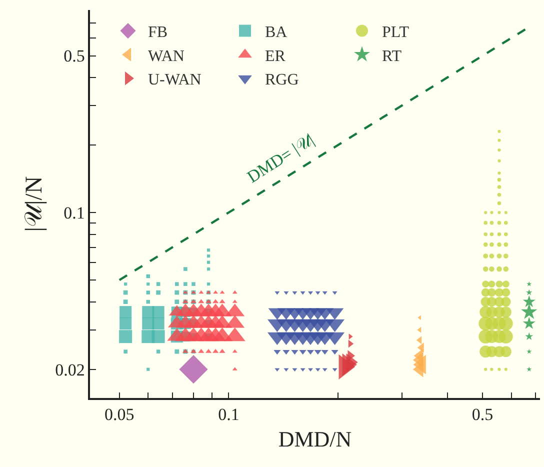 Image resolution: width=544 pixels, height=467 pixels. I want to click on legend-label: RT, so click(392, 56).